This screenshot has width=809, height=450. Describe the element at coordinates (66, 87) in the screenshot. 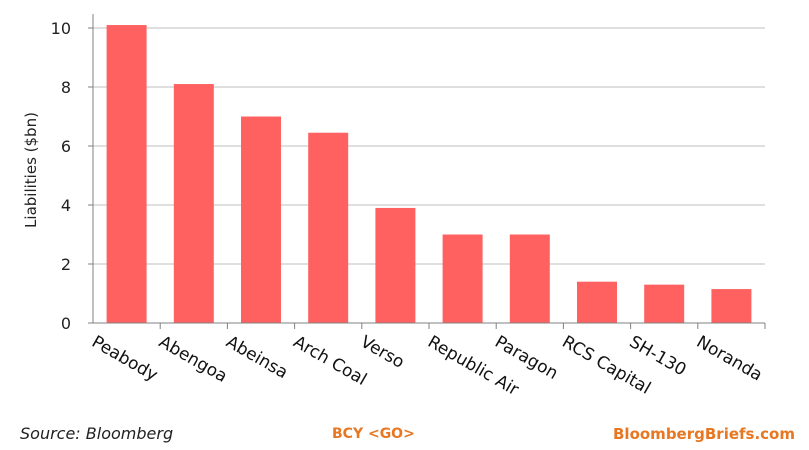

I see `y-tick-label: 8` at that location.